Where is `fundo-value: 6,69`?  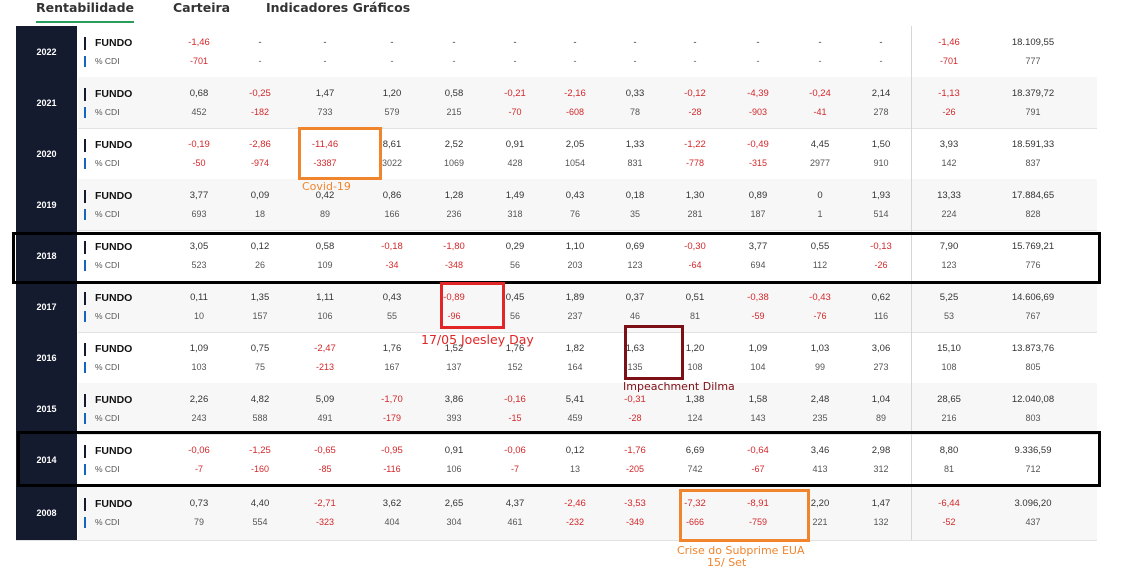 fundo-value: 6,69 is located at coordinates (695, 450).